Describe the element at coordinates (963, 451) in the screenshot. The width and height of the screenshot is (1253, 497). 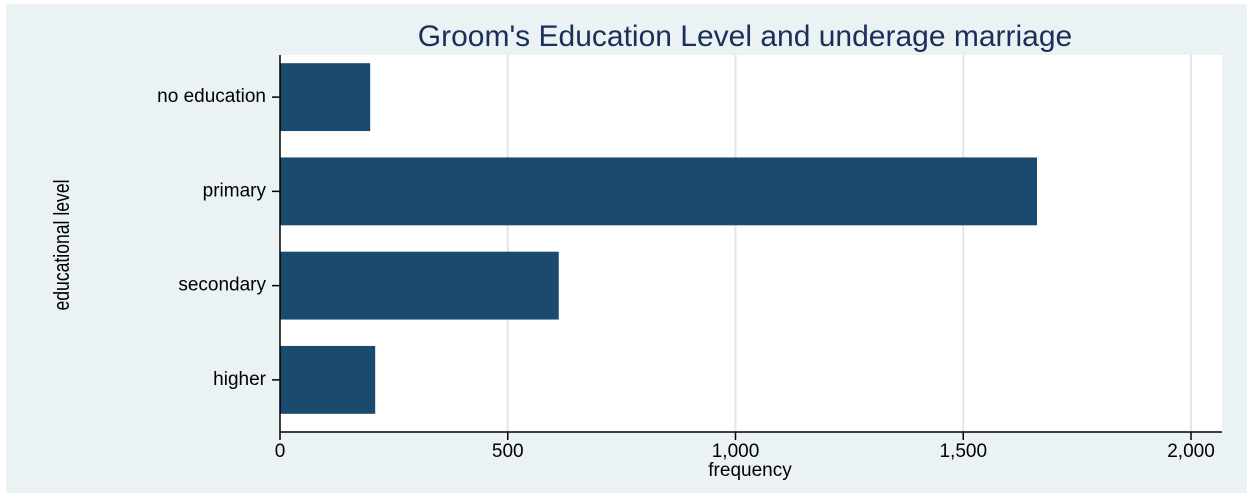
I see `x-tick-label: 1,500` at that location.